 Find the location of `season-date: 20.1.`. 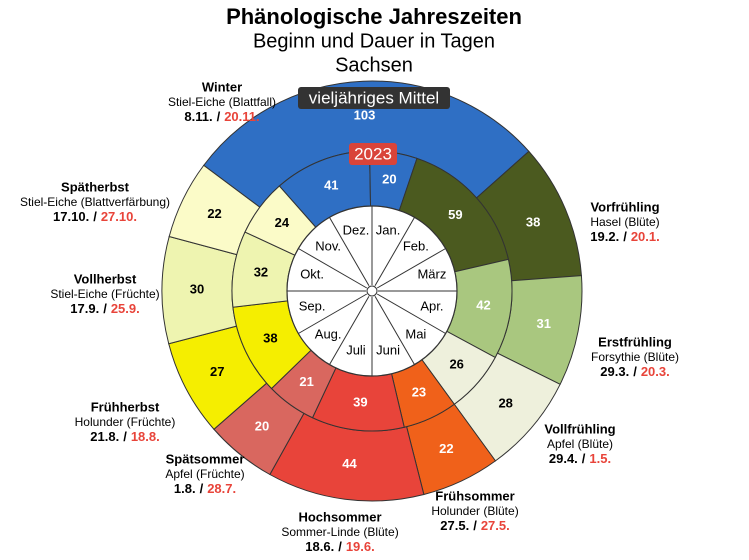

season-date: 20.1. is located at coordinates (645, 236).